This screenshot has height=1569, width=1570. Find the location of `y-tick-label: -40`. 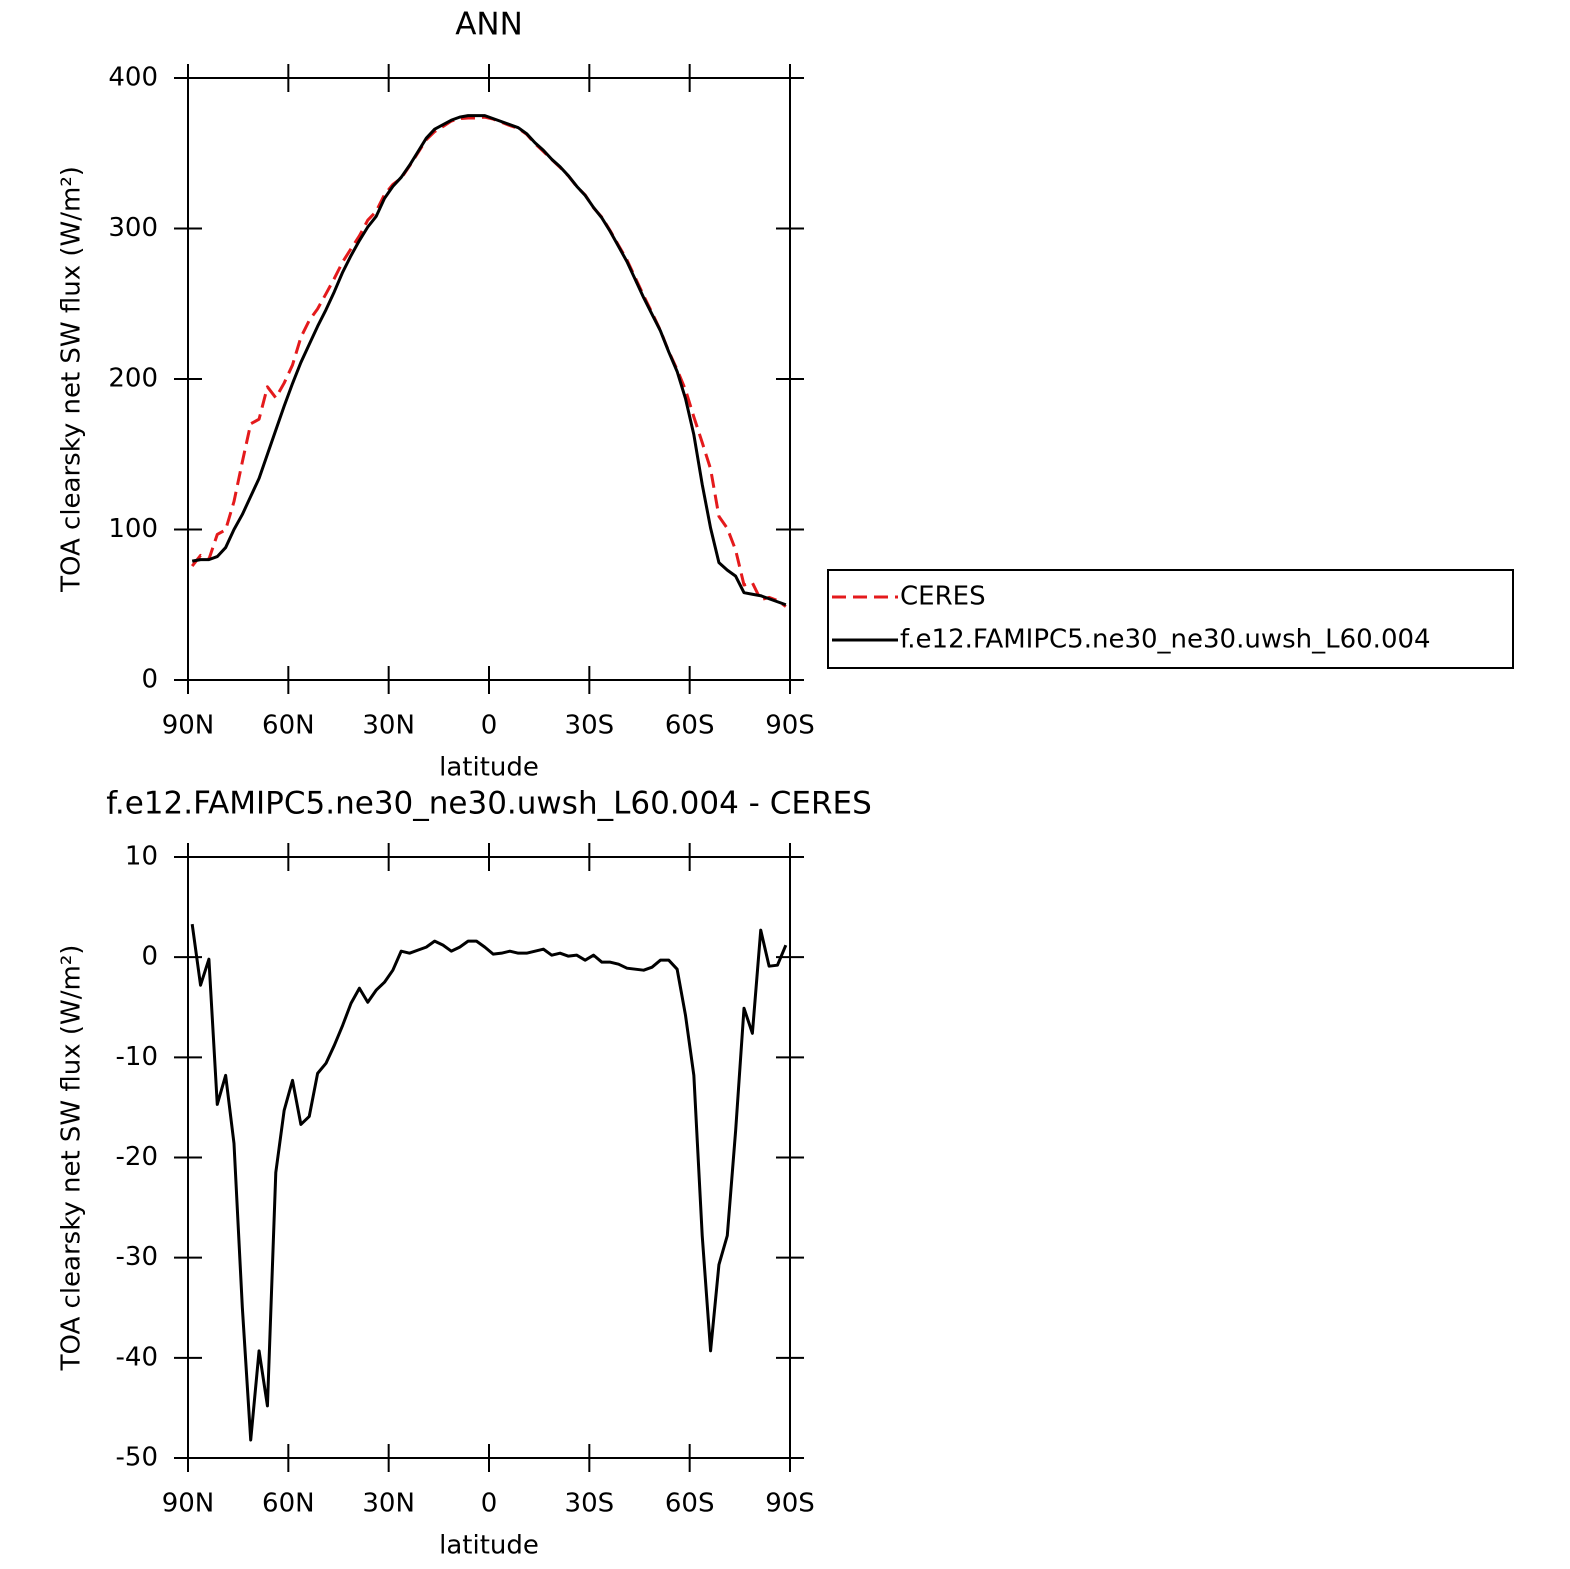

y-tick-label: -40 is located at coordinates (137, 1357).